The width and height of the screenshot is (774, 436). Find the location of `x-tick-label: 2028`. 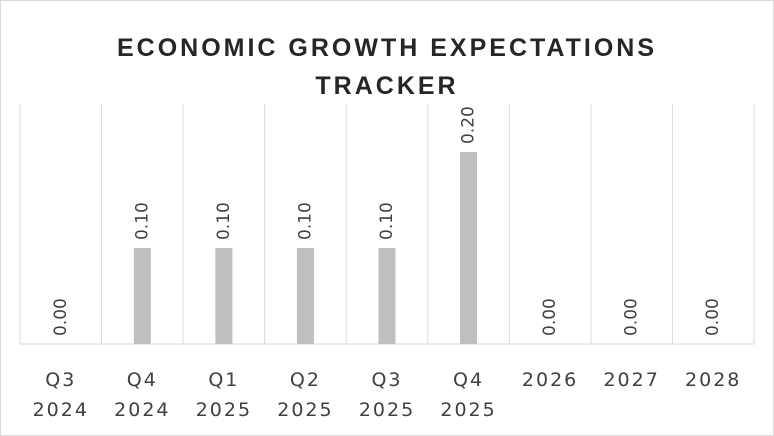

x-tick-label: 2028 is located at coordinates (713, 380).